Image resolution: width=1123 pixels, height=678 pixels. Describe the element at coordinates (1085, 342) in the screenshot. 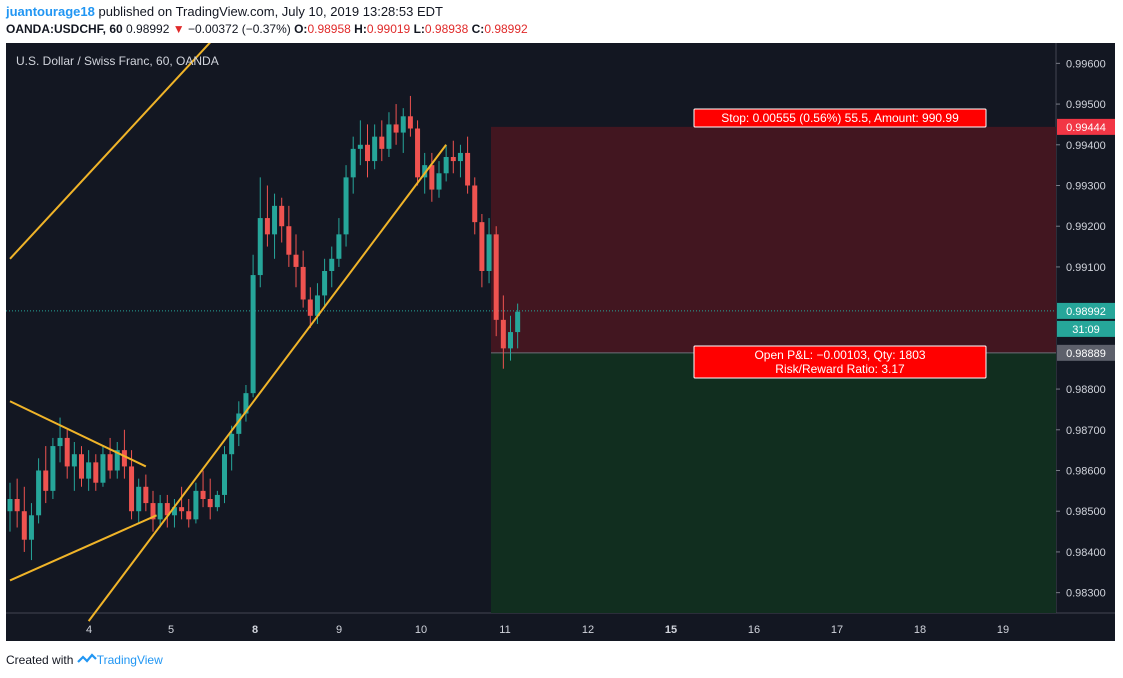

I see `price-axis` at that location.